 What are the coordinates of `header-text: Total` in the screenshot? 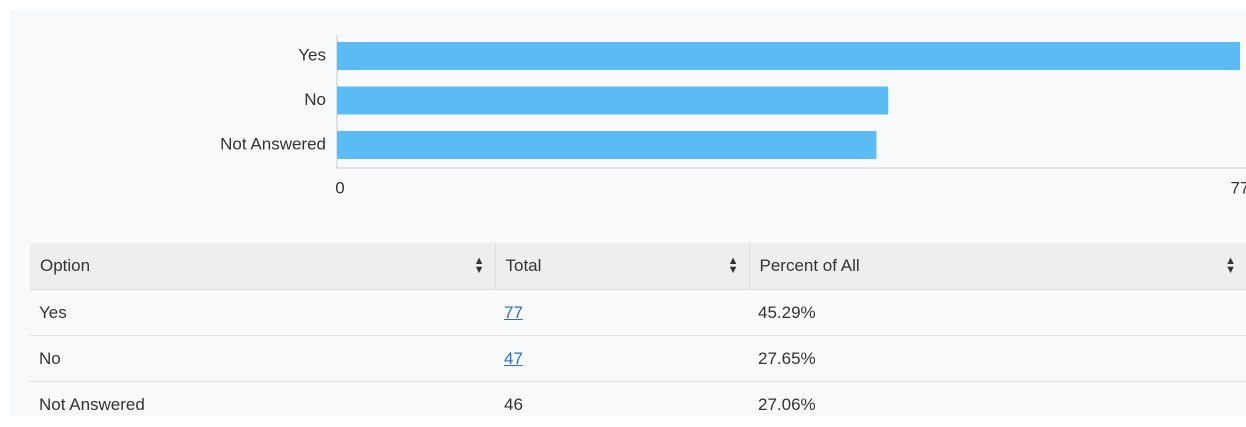 It's located at (524, 265).